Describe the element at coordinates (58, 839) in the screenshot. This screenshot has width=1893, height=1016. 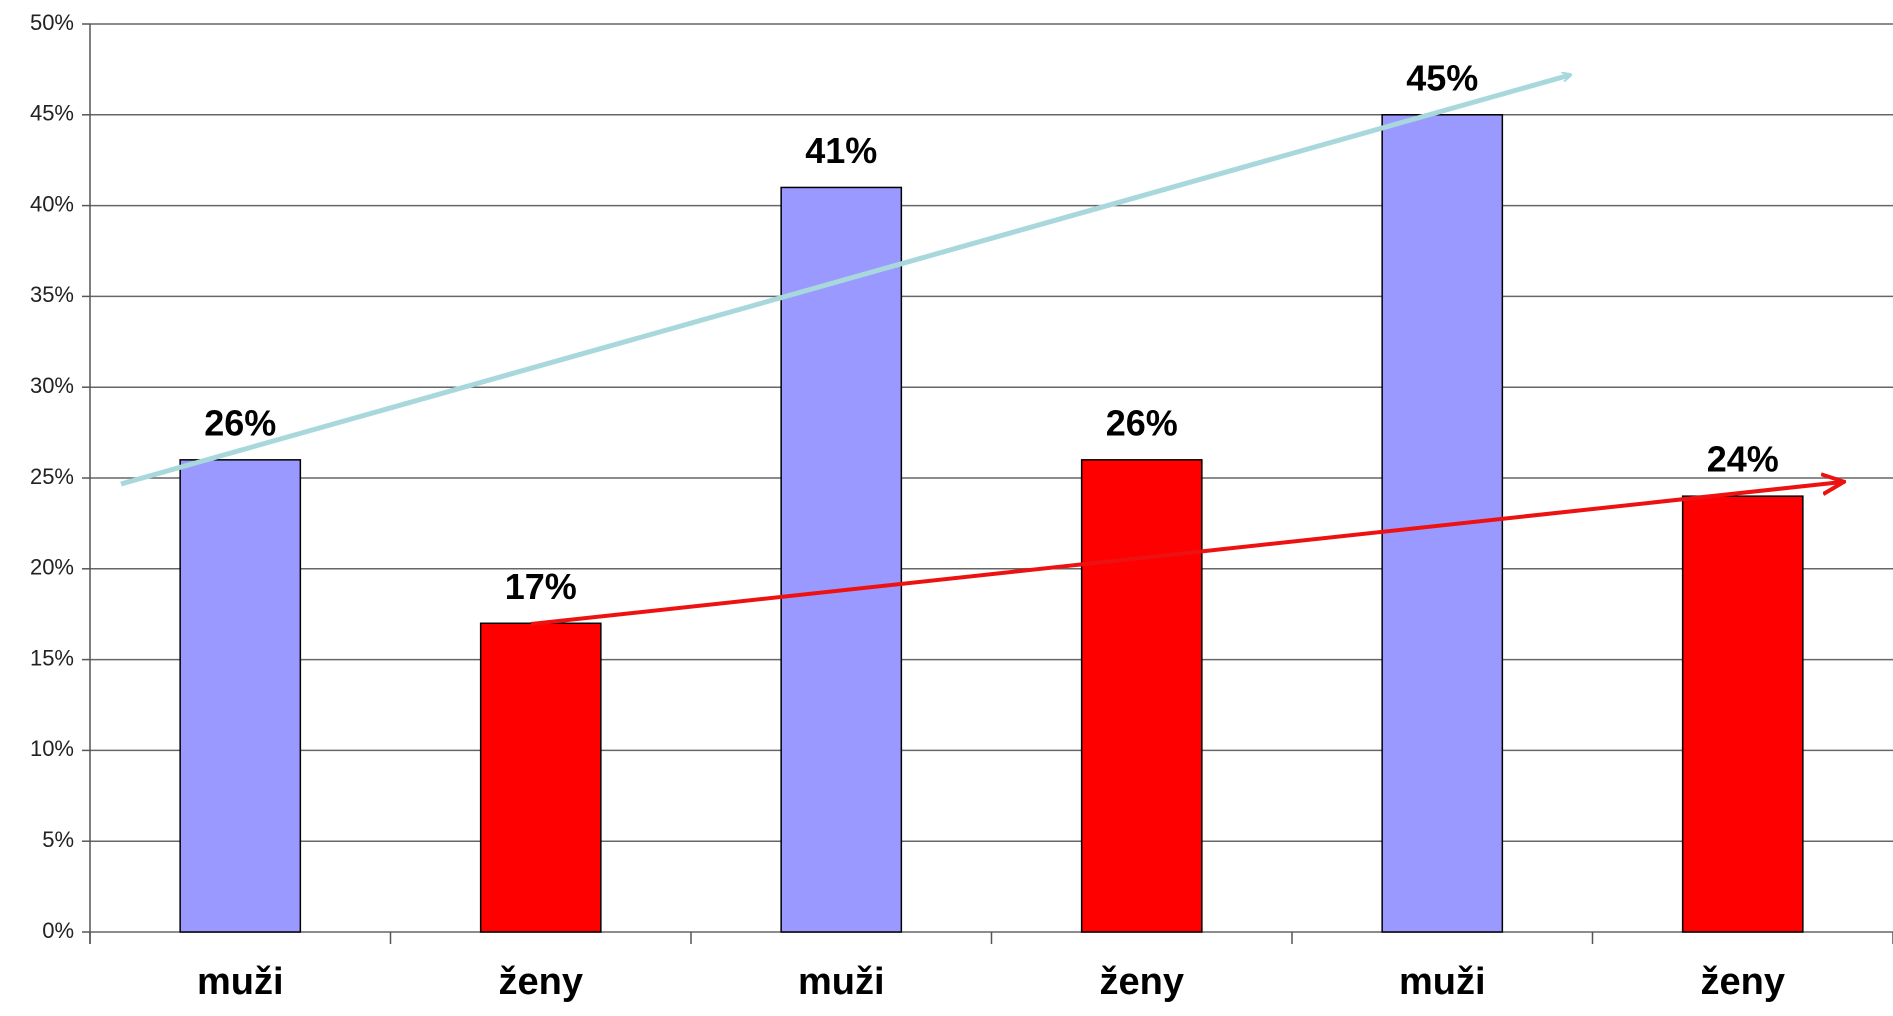
I see `y-tick-label: 5%` at that location.